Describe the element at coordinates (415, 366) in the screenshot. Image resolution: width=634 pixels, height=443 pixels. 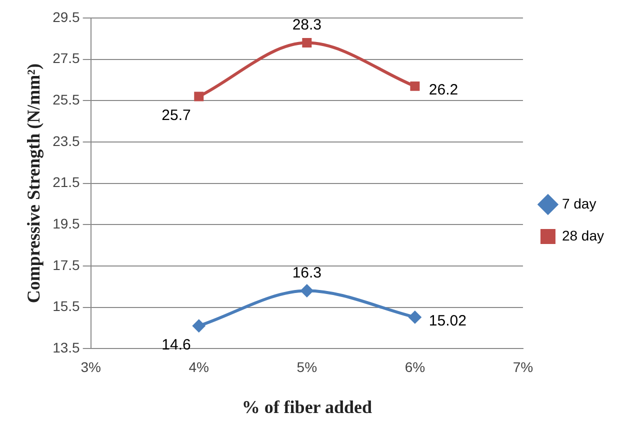
I see `x-tick-label: 6%` at that location.